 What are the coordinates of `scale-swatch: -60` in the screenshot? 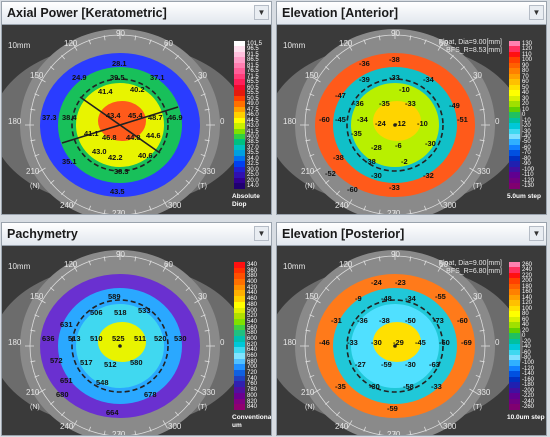 It's located at (527, 147).